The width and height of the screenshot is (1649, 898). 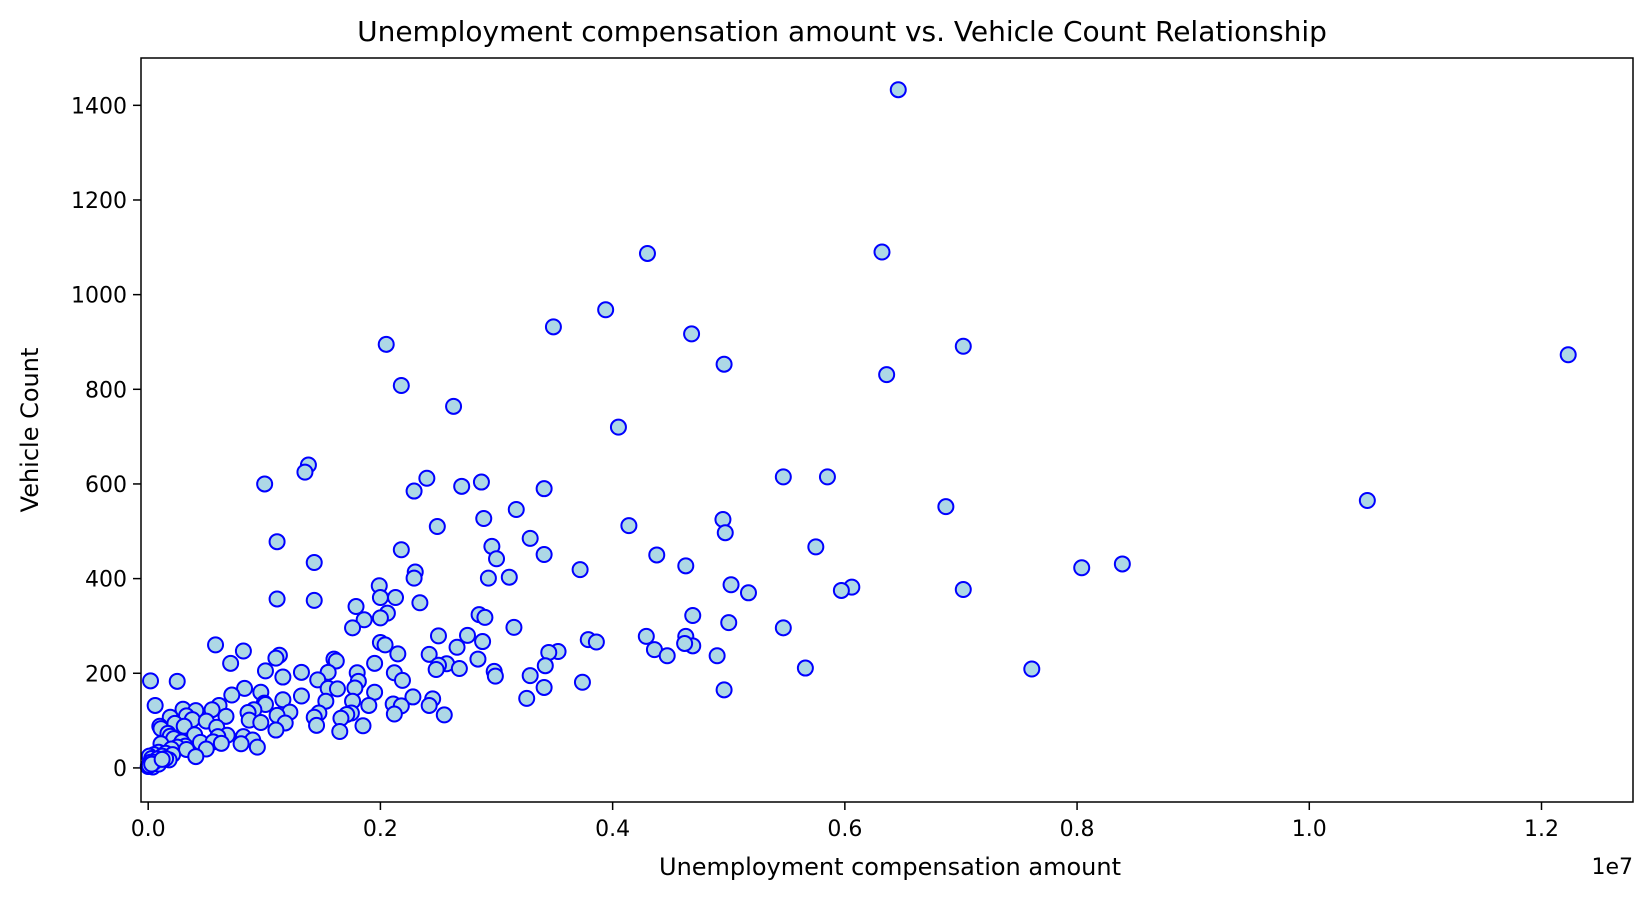 What do you see at coordinates (1309, 829) in the screenshot?
I see `x-tick-label: 1.0` at bounding box center [1309, 829].